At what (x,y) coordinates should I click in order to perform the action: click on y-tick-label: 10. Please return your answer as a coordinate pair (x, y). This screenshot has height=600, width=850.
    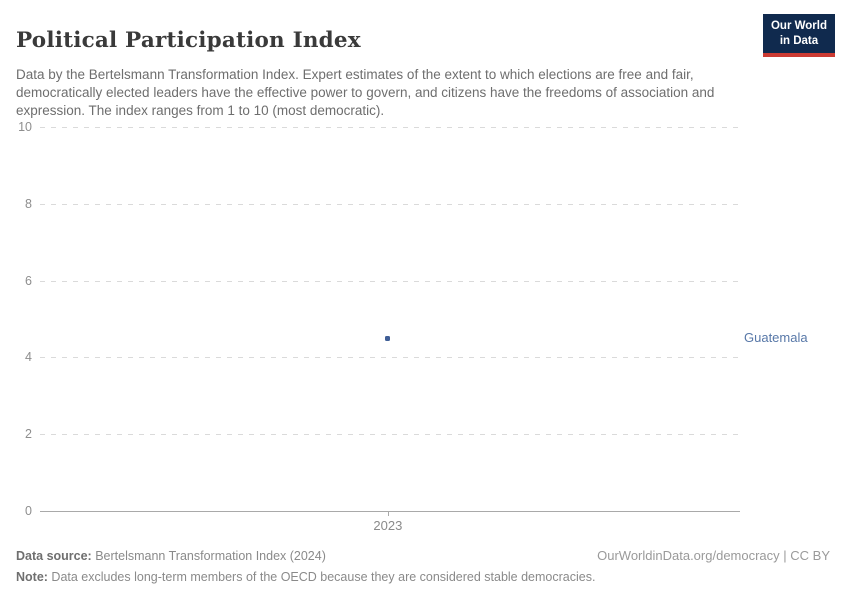
    Looking at the image, I should click on (25, 127).